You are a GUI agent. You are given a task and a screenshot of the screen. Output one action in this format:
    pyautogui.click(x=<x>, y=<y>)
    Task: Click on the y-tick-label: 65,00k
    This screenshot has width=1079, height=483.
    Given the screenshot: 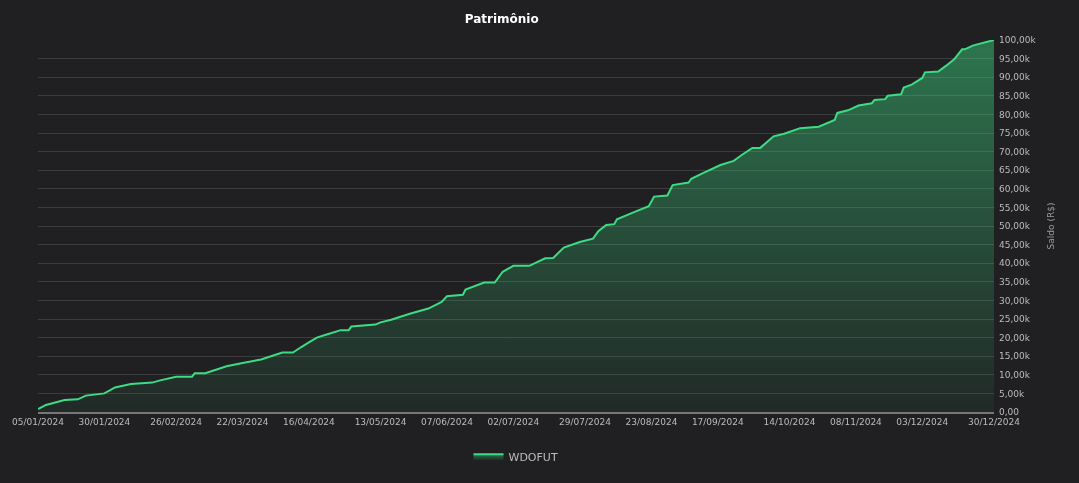 What is the action you would take?
    pyautogui.click(x=1015, y=170)
    